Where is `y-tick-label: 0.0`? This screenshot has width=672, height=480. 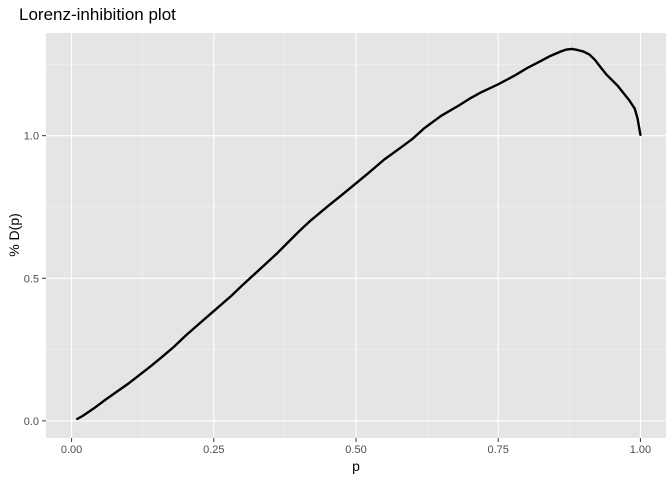
y-tick-label: 0.0 is located at coordinates (31, 422).